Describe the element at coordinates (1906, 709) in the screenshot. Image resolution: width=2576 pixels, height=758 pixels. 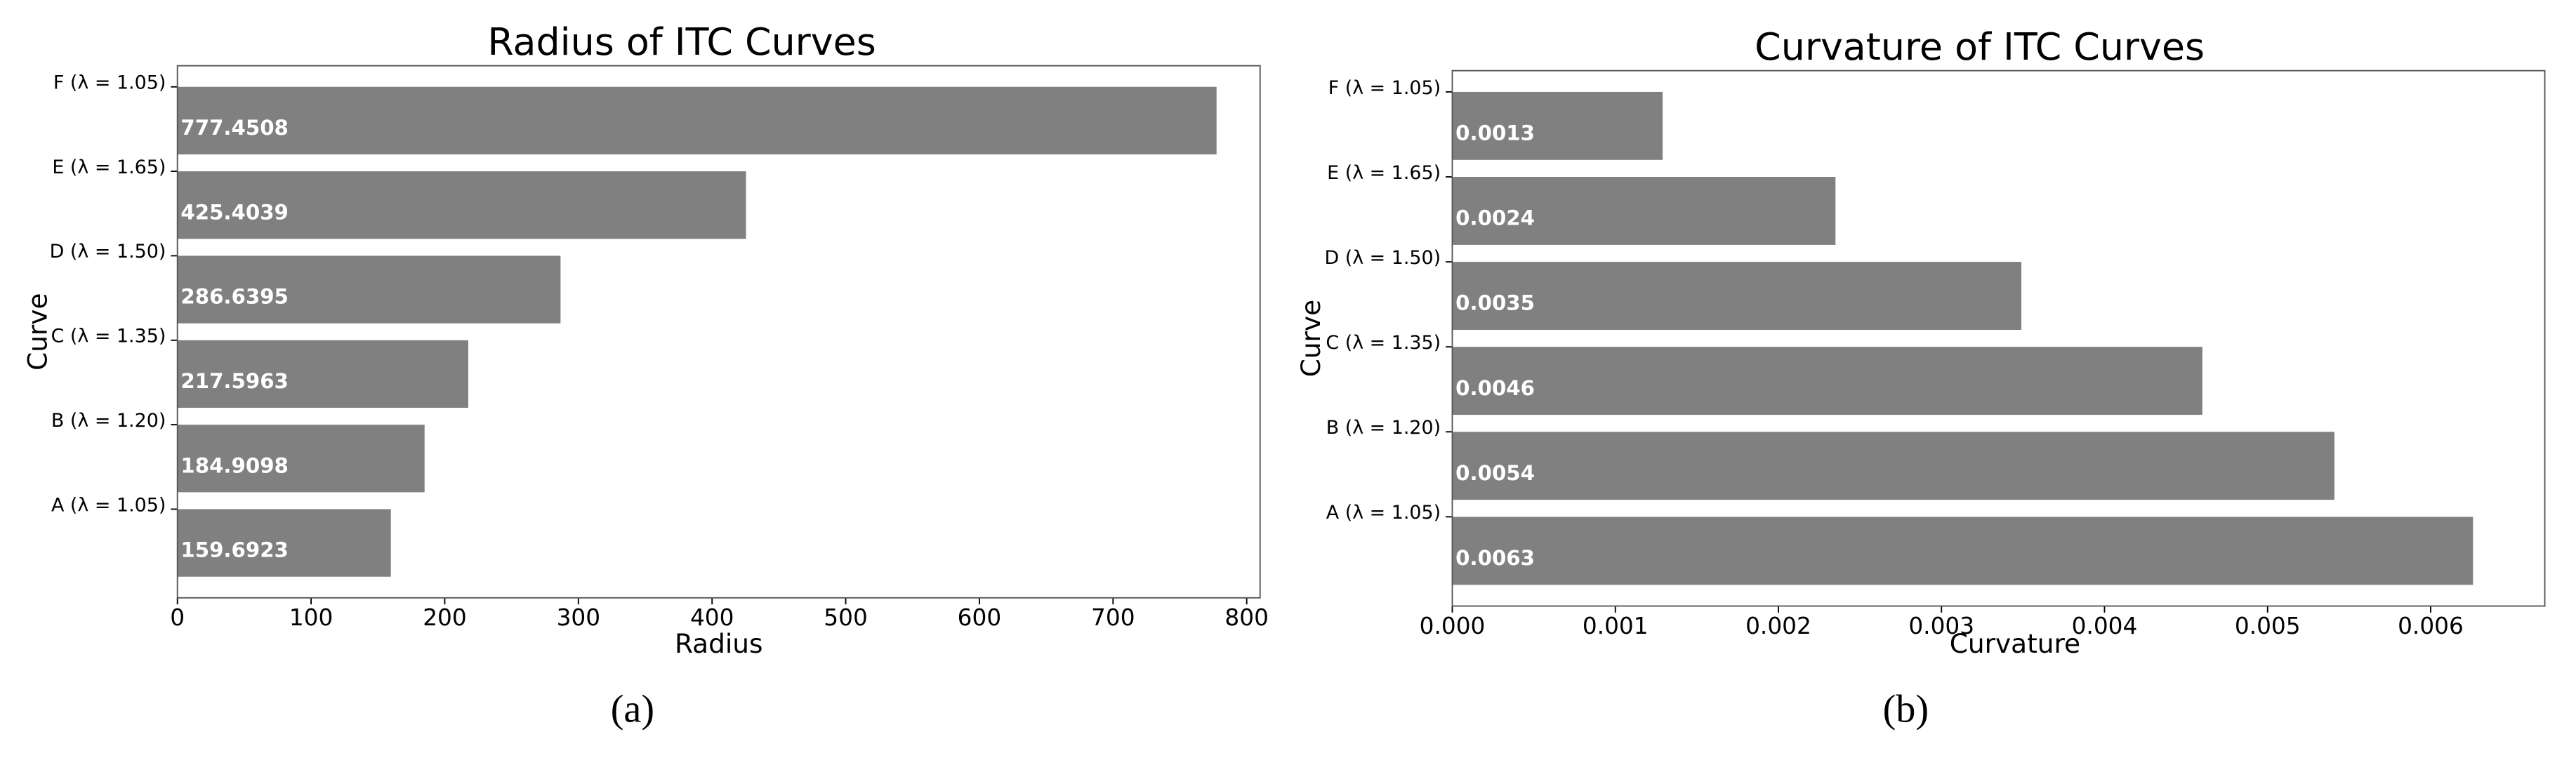
I see `caption: (b)` at that location.